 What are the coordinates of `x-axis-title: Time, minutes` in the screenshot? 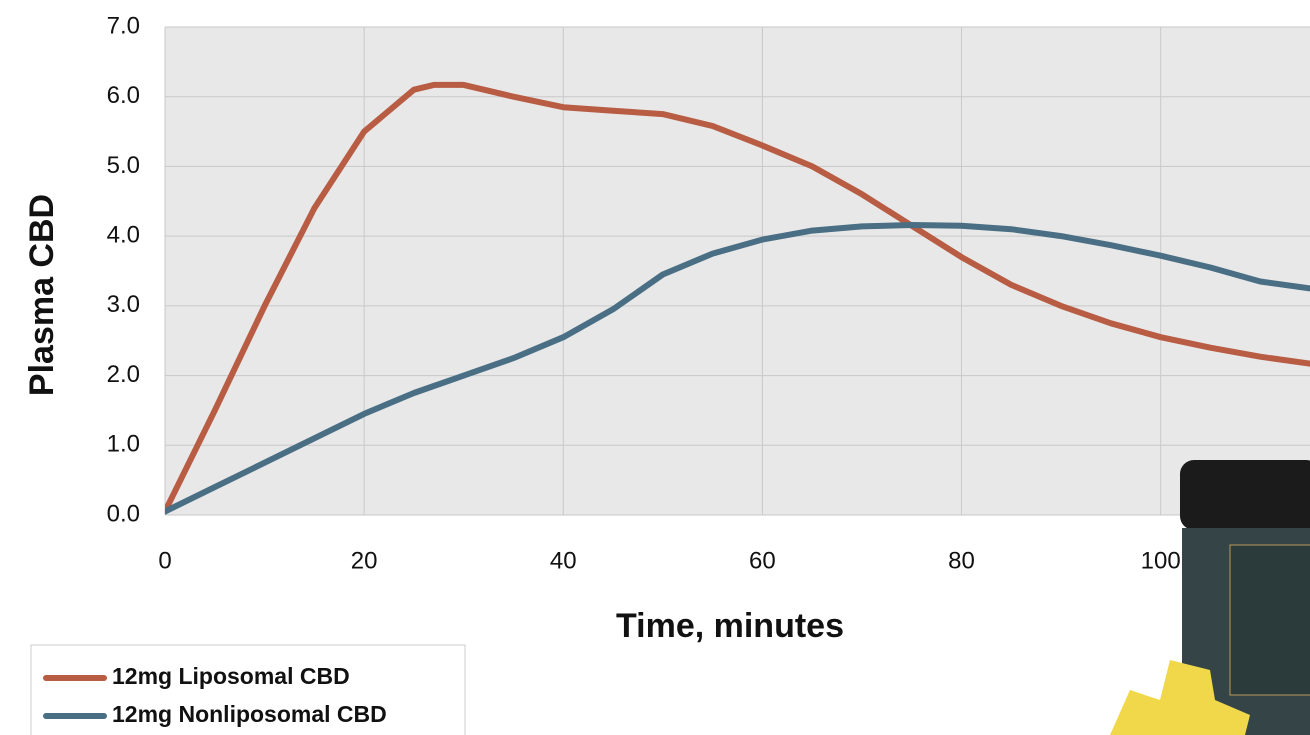 It's located at (730, 626).